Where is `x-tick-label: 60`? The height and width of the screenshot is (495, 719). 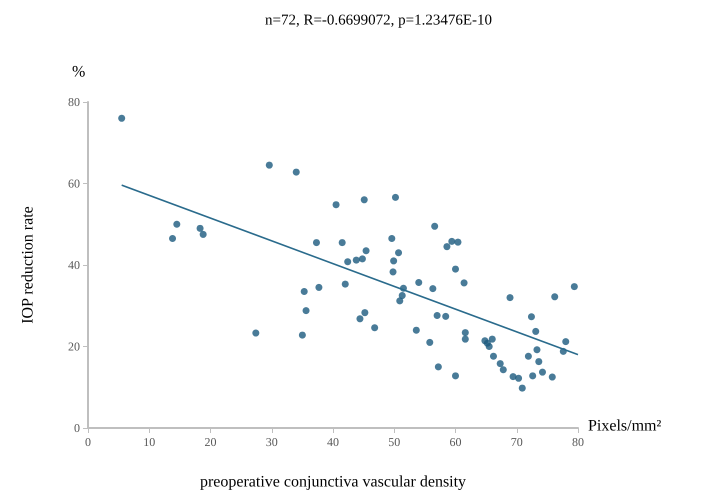
x-tick-label: 60 is located at coordinates (456, 442).